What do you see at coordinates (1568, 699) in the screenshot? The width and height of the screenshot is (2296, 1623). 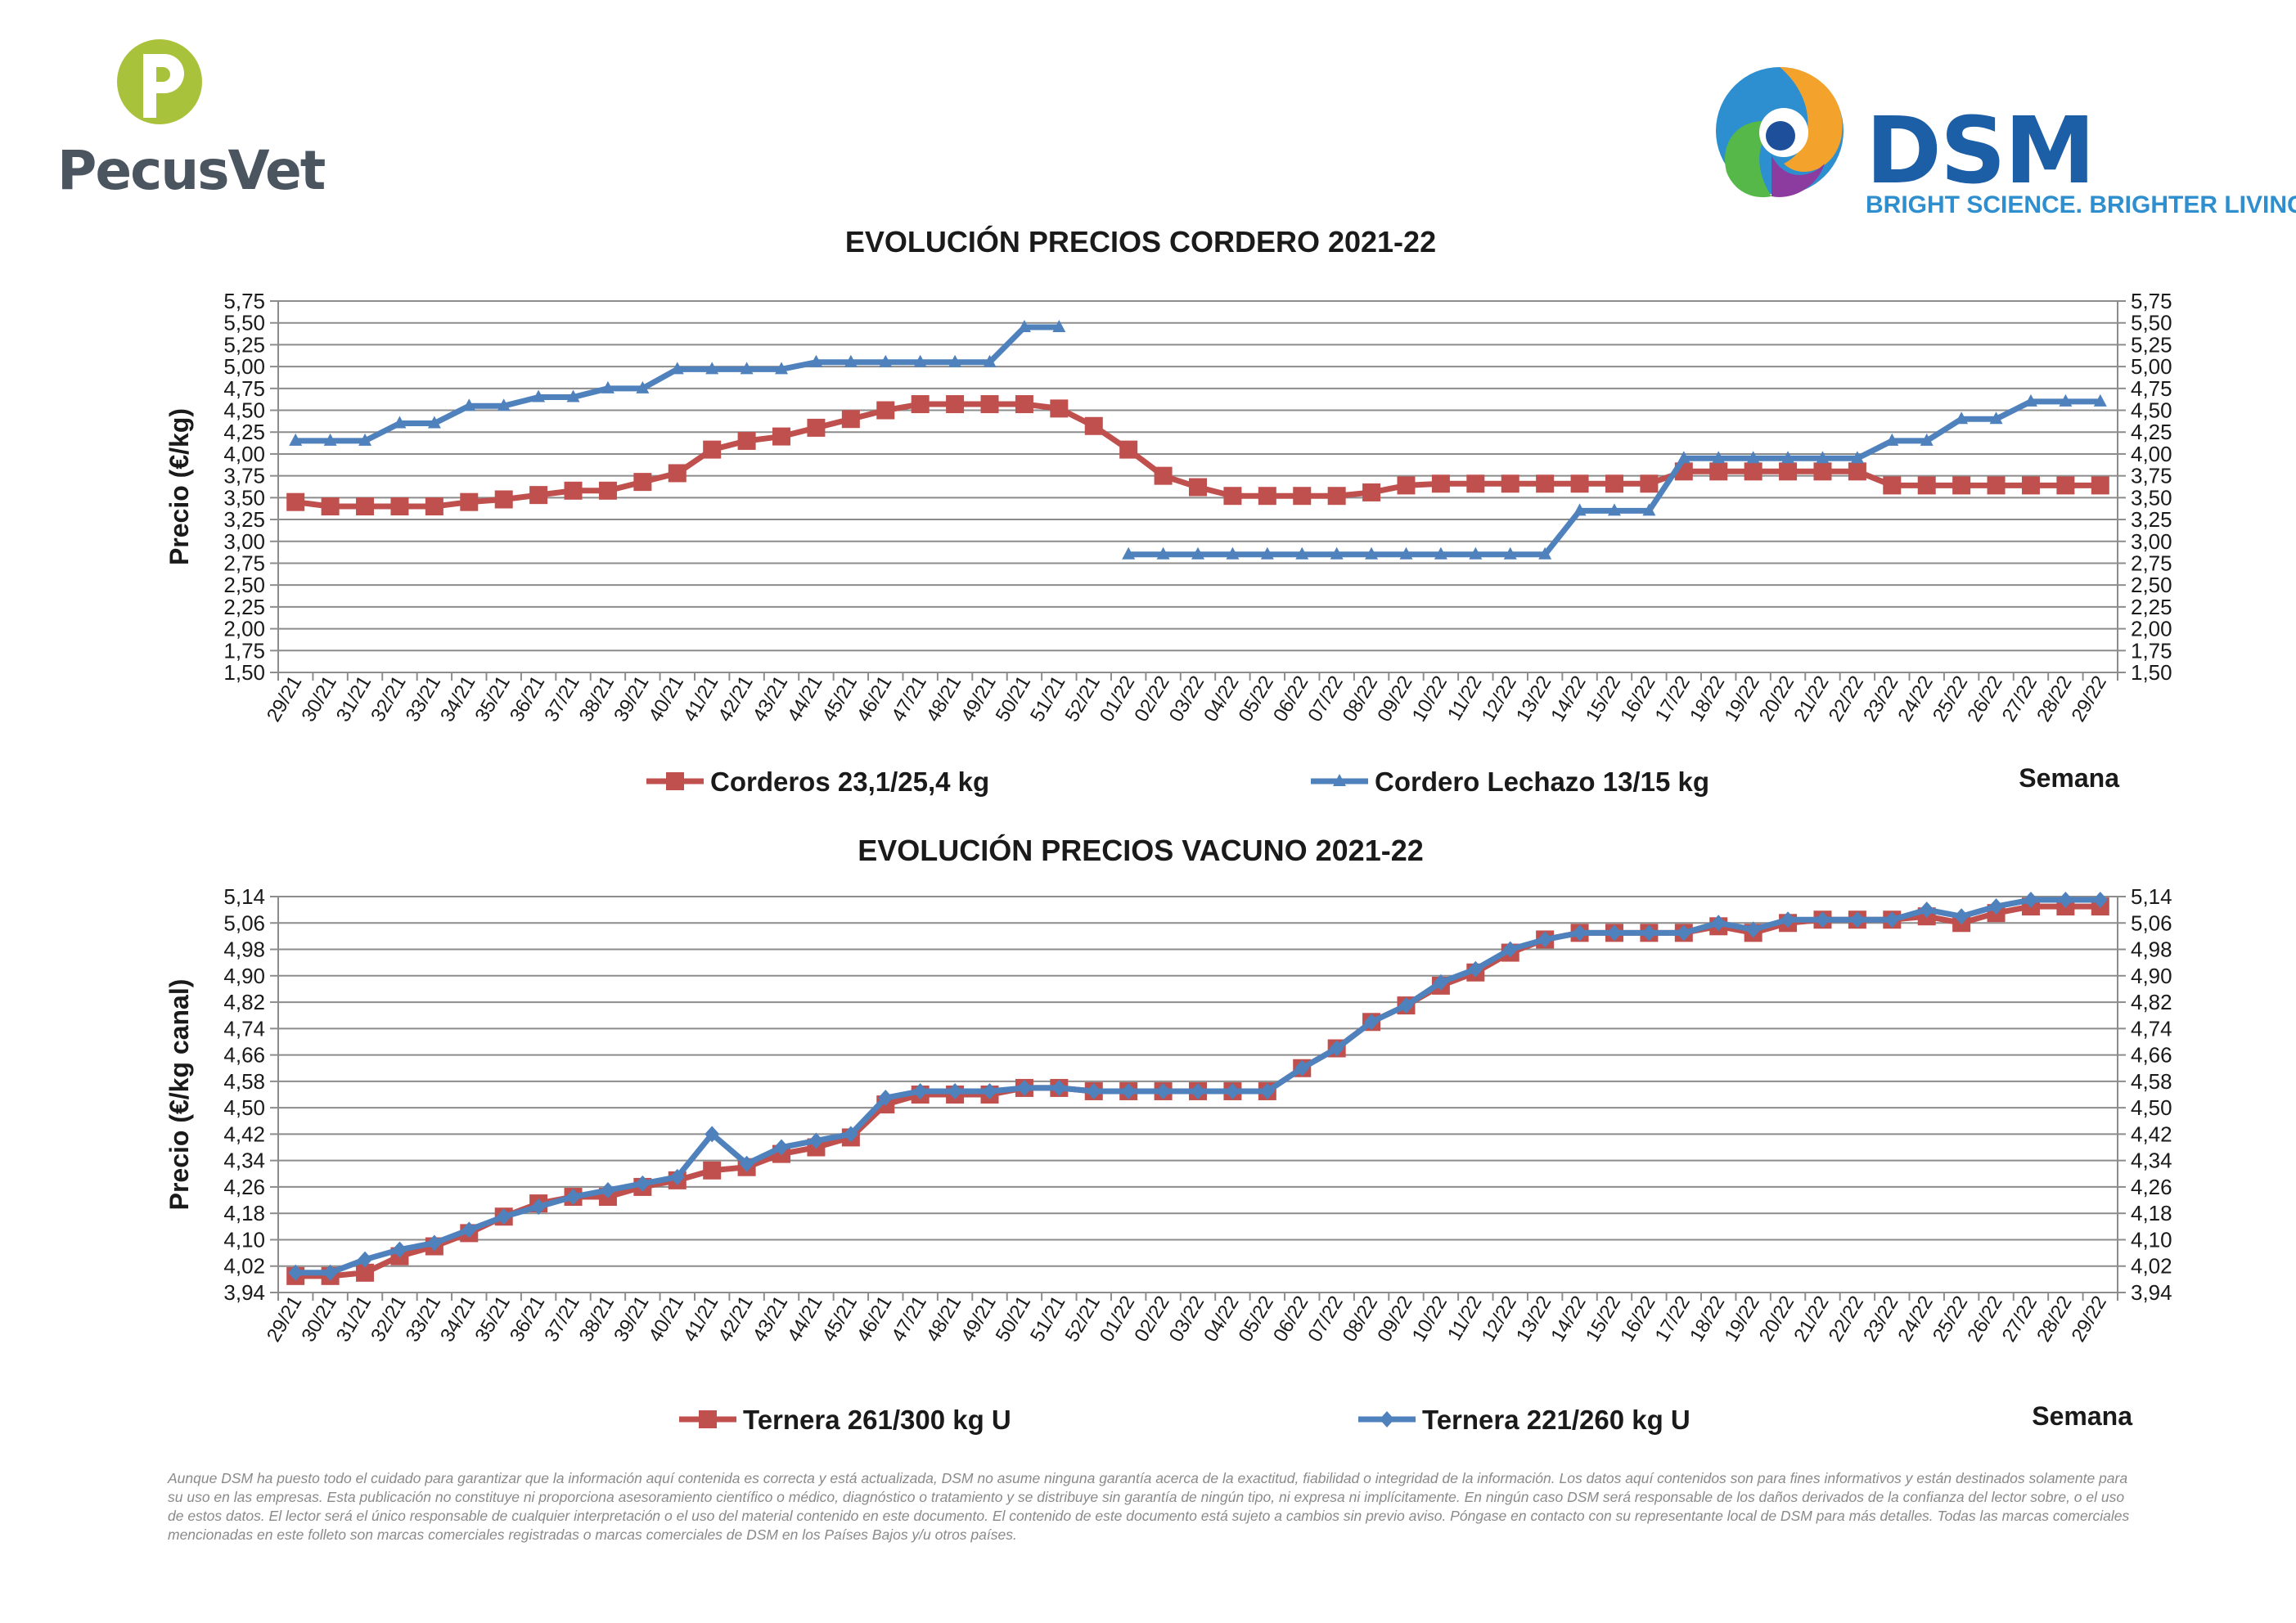 I see `x-tick-label: 14/22` at bounding box center [1568, 699].